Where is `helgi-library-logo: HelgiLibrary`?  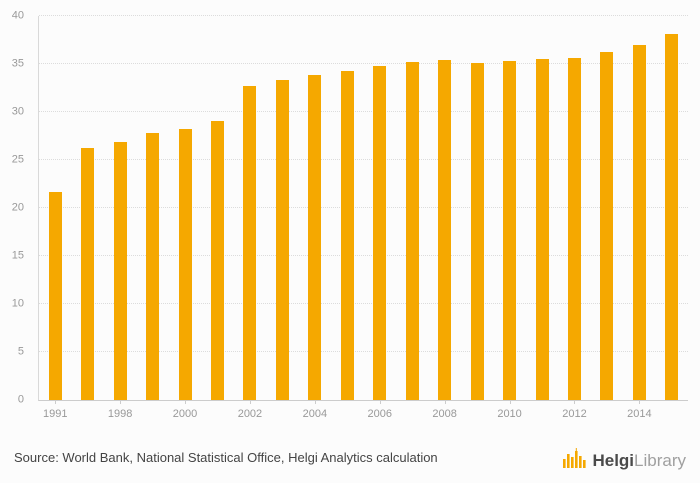
helgi-library-logo: HelgiLibrary is located at coordinates (624, 458).